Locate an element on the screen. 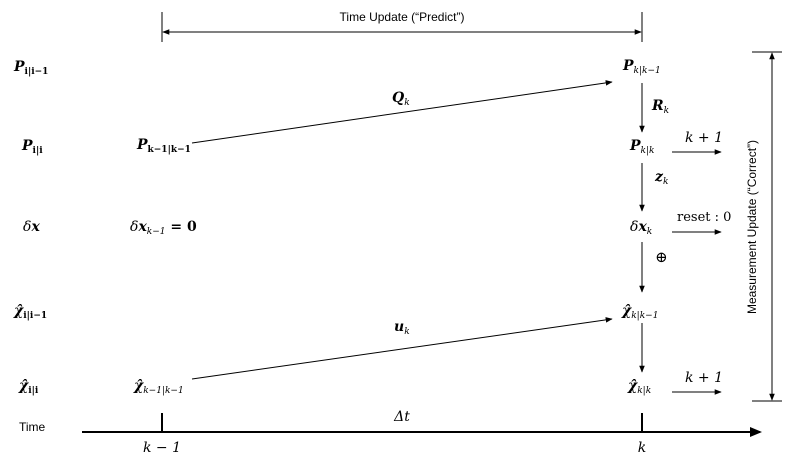  edge-label-r: Rk is located at coordinates (660, 107).